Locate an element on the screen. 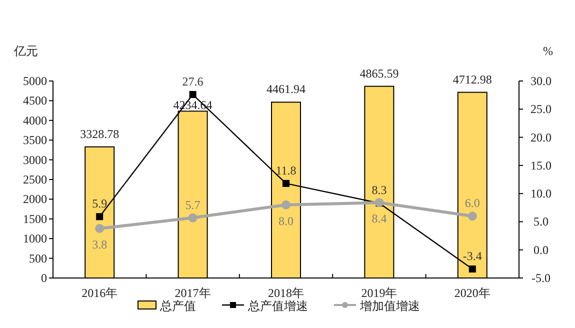 This screenshot has height=328, width=575. y-tick-label: 0 is located at coordinates (44, 278).